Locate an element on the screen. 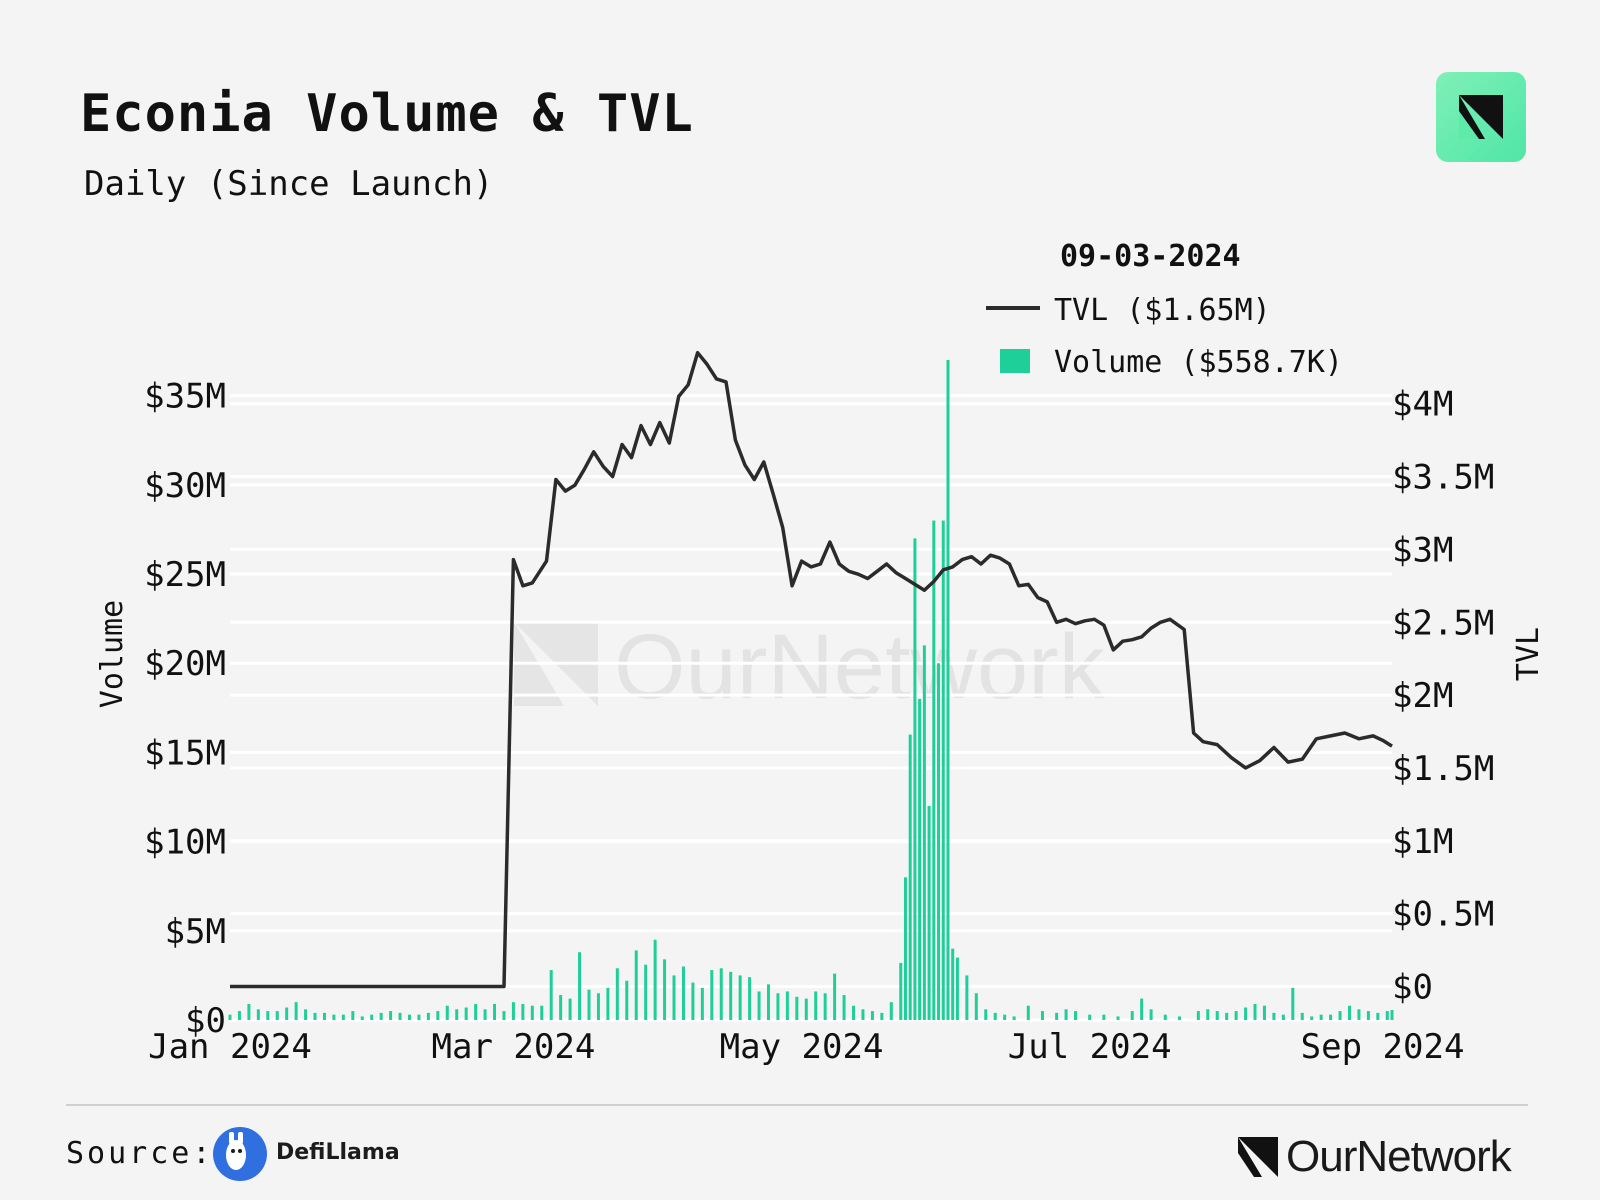  y-right-tick-label: $2M is located at coordinates (1422, 696).